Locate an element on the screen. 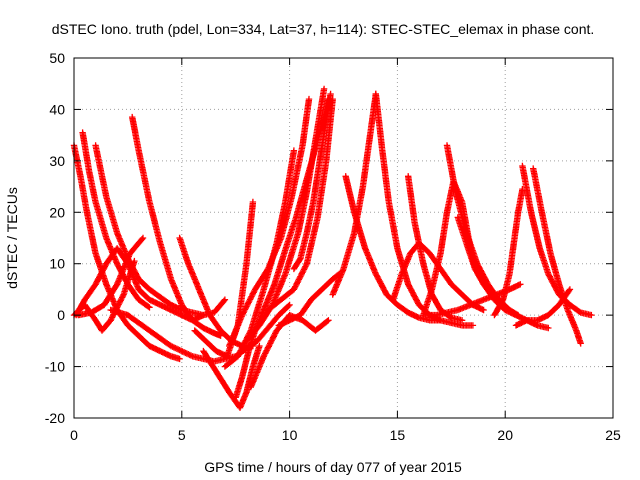  y-axis-label: dSTEC / TECUs is located at coordinates (12, 238).